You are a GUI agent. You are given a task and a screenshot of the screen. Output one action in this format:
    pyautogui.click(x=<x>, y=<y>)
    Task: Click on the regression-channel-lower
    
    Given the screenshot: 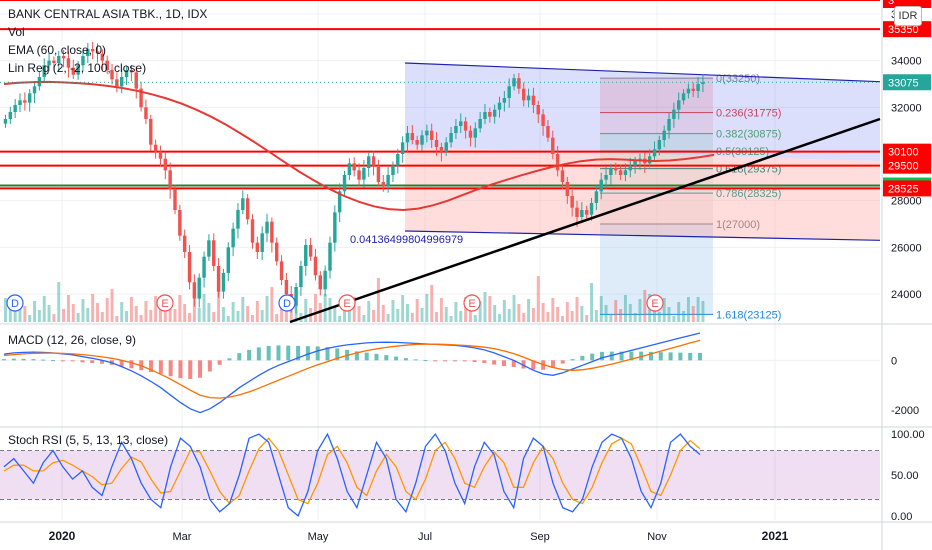 What is the action you would take?
    pyautogui.click(x=642, y=194)
    